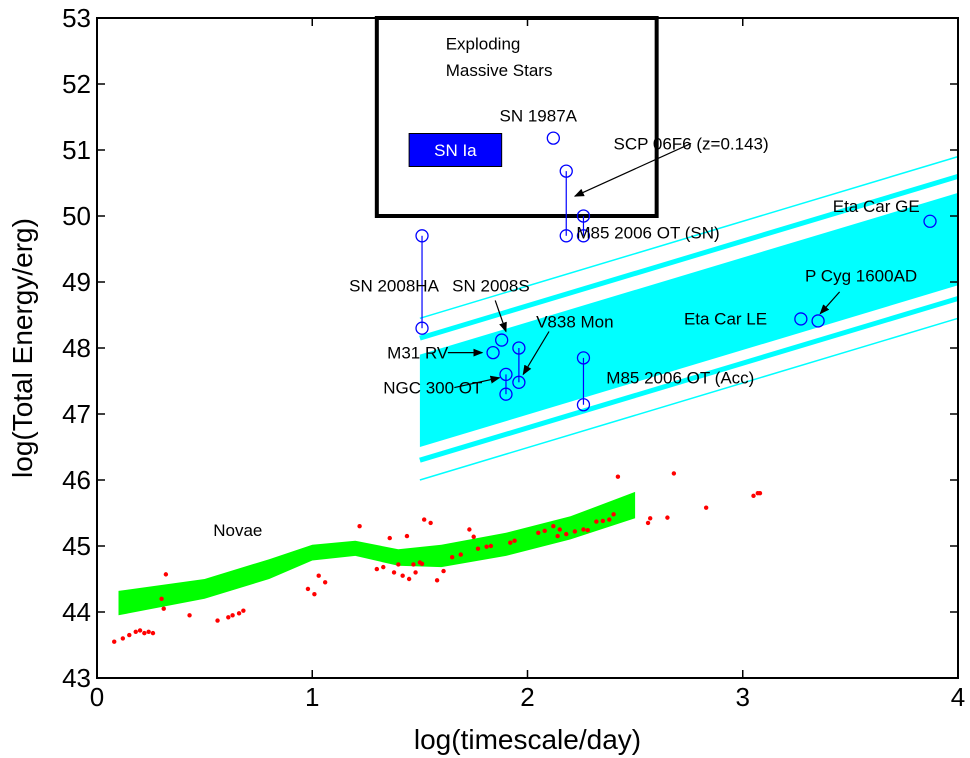 Image resolution: width=970 pixels, height=758 pixels. I want to click on annotation-label: Eta Car LE, so click(725, 318).